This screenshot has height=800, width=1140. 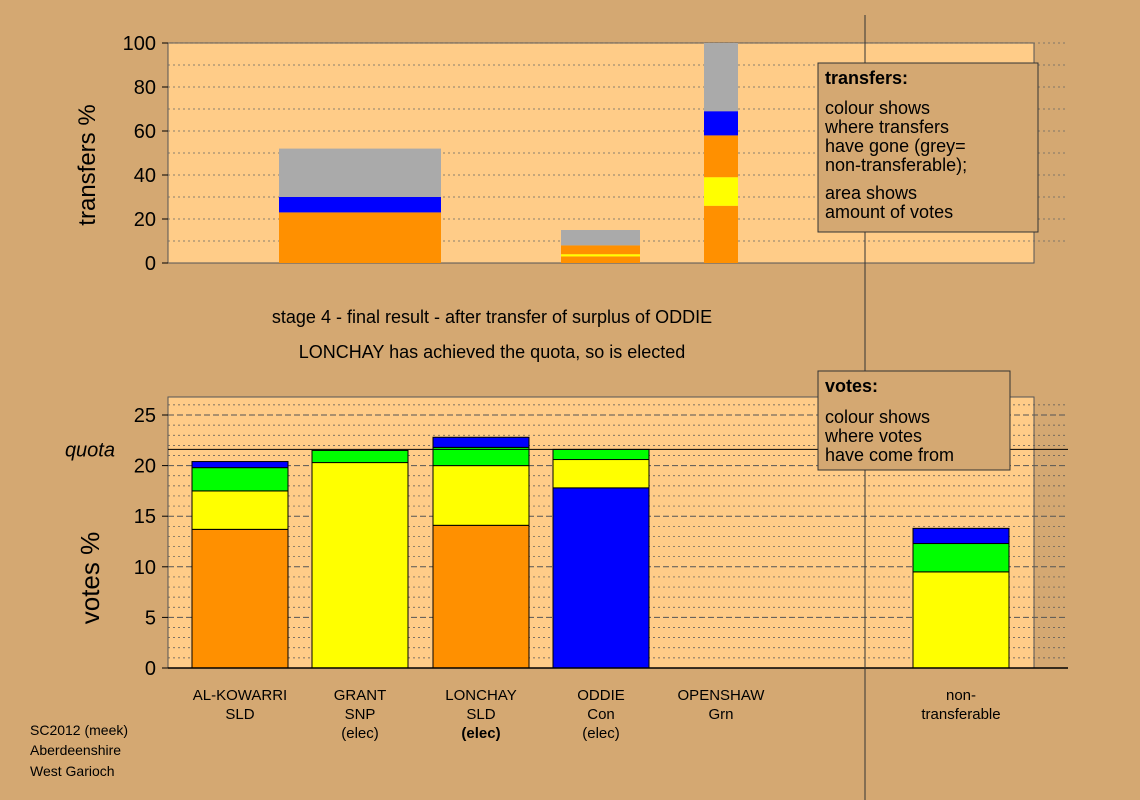 What do you see at coordinates (145, 88) in the screenshot?
I see `y-tick-label: 80` at bounding box center [145, 88].